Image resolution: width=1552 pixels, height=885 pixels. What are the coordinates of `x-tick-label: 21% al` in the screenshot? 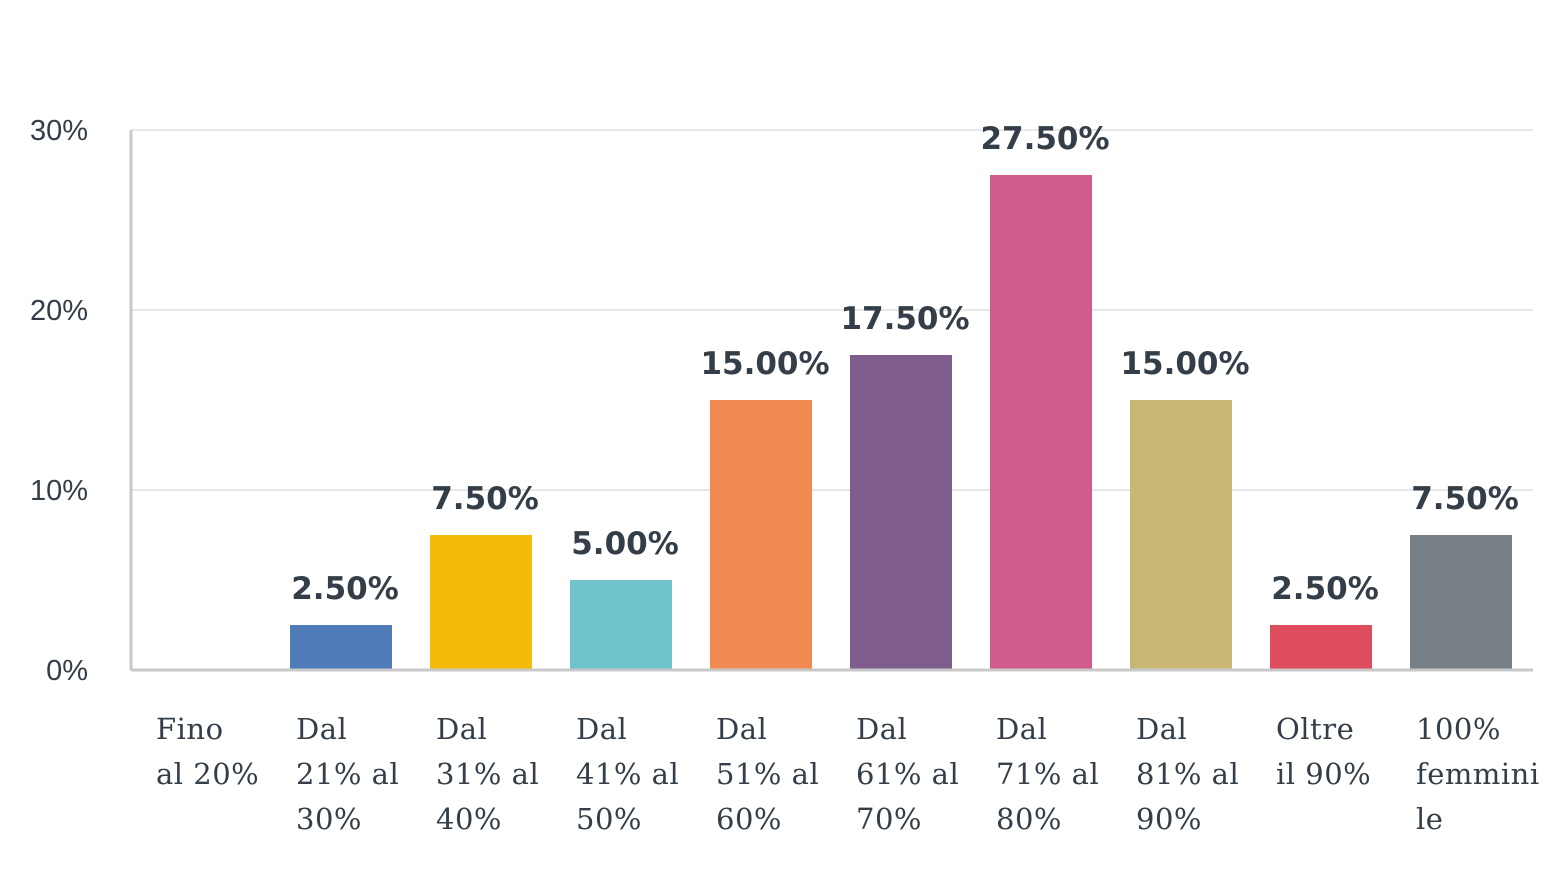 It's located at (347, 774).